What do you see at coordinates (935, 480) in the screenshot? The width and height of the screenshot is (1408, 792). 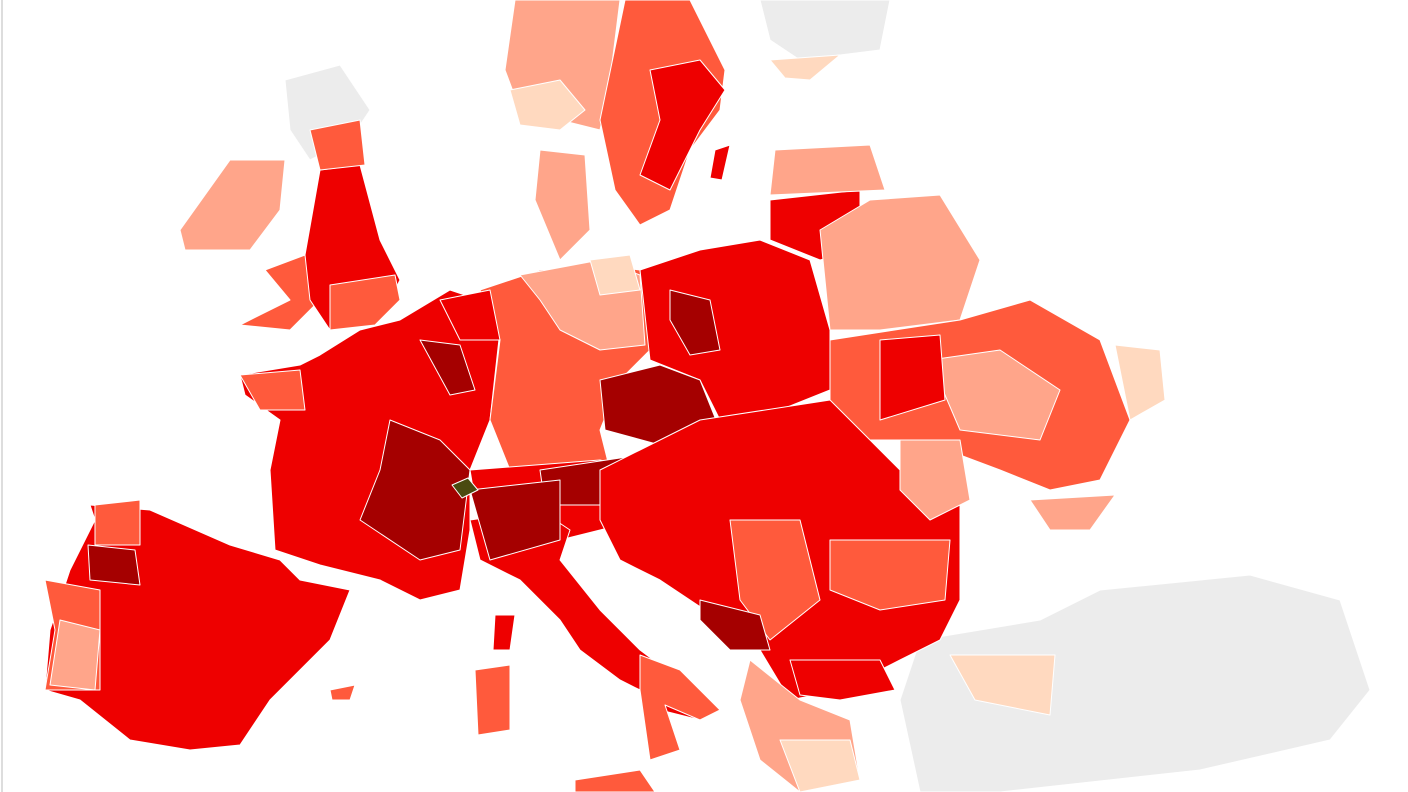 I see `region-romania-east` at bounding box center [935, 480].